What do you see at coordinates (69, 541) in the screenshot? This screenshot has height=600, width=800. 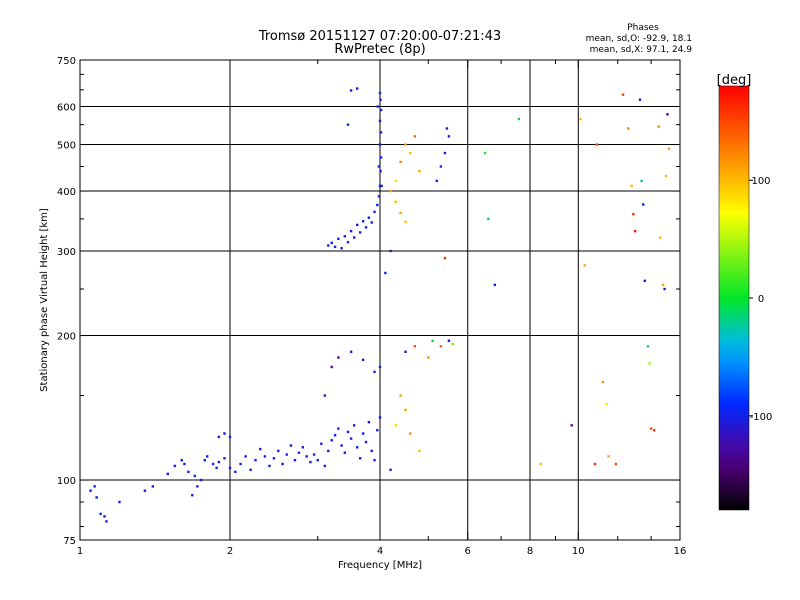 I see `y-tick-label: 75` at bounding box center [69, 541].